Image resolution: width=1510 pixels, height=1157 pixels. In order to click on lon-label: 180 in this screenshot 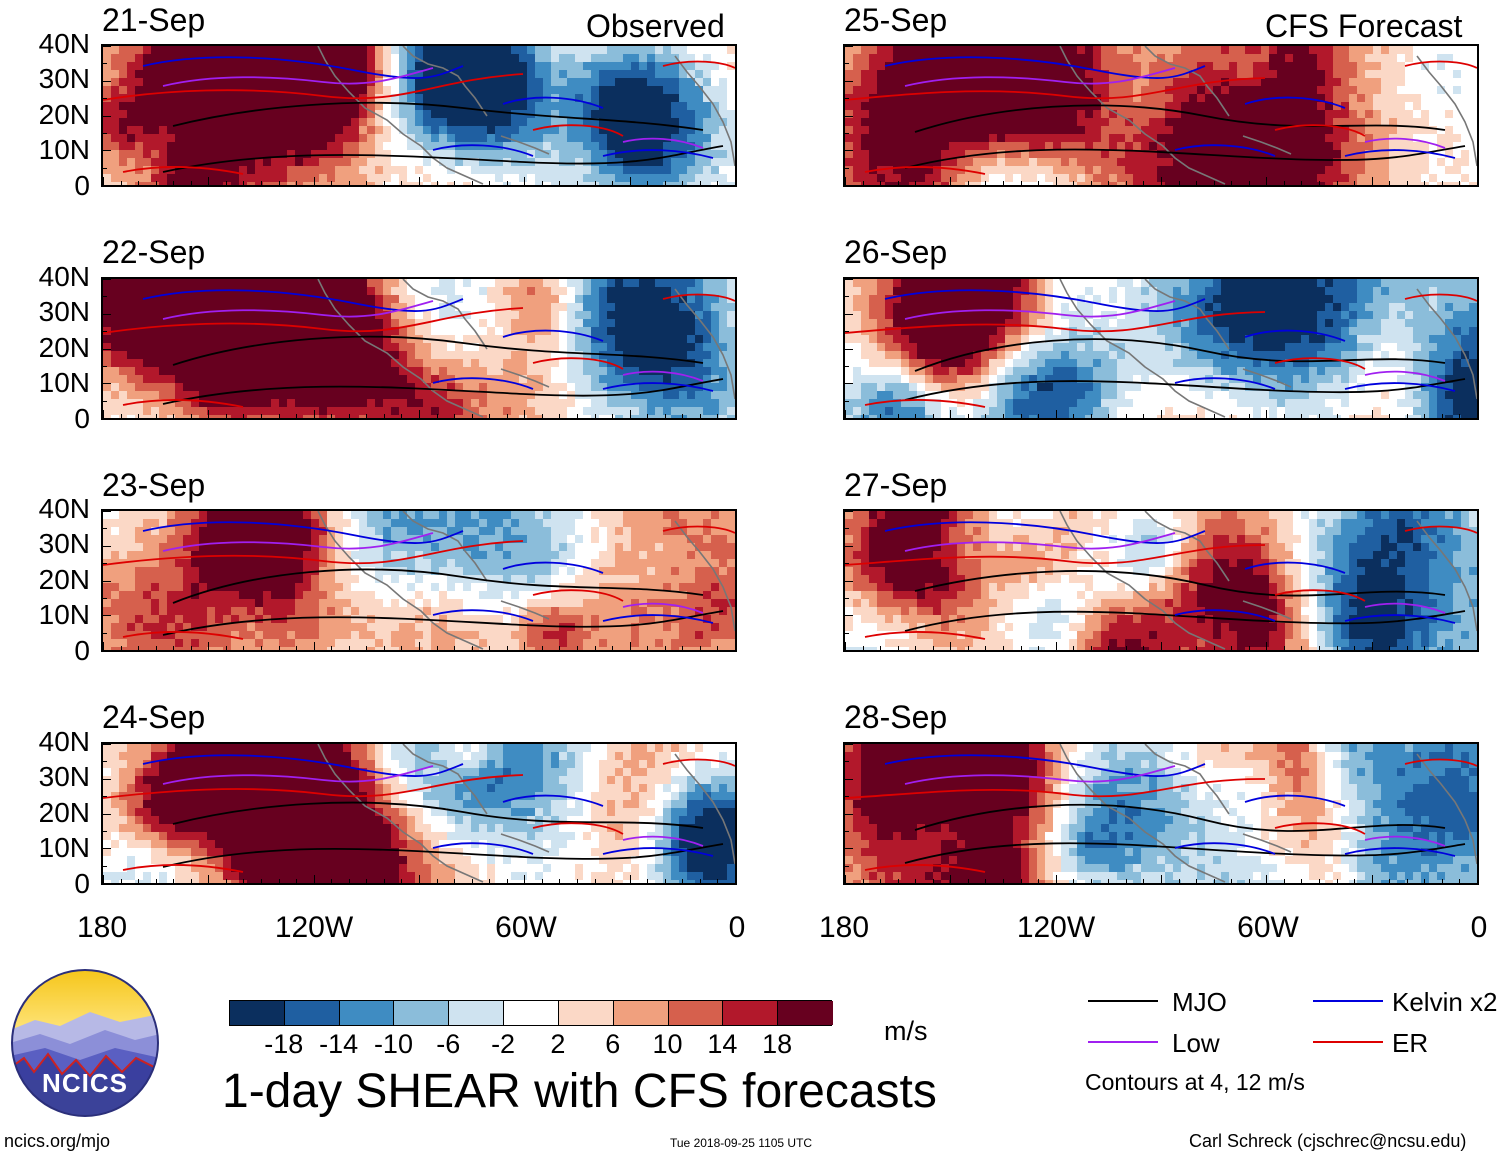, I will do `click(844, 927)`.